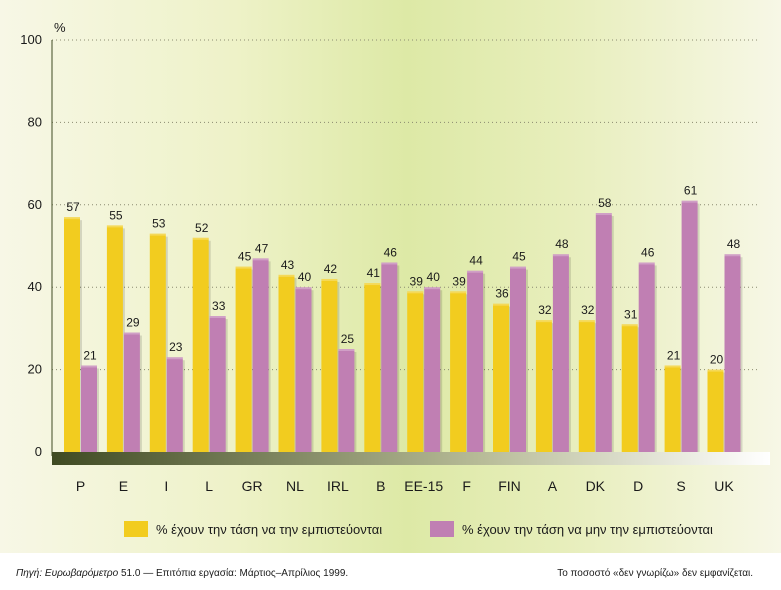  What do you see at coordinates (245, 257) in the screenshot?
I see `value-label-trust-GR: 45` at bounding box center [245, 257].